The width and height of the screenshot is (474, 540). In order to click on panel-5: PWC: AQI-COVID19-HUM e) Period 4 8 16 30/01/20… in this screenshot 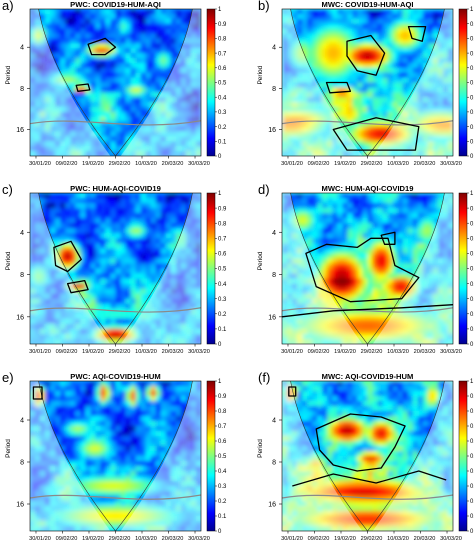, I will do `click(114, 455)`.